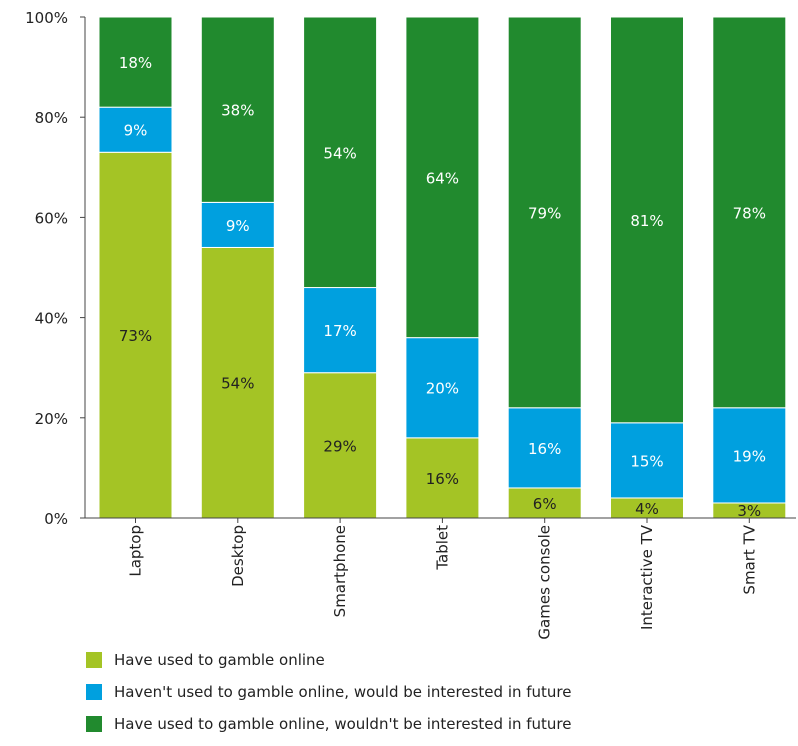  Describe the element at coordinates (442, 548) in the screenshot. I see `x-tick-label: Tablet` at that location.